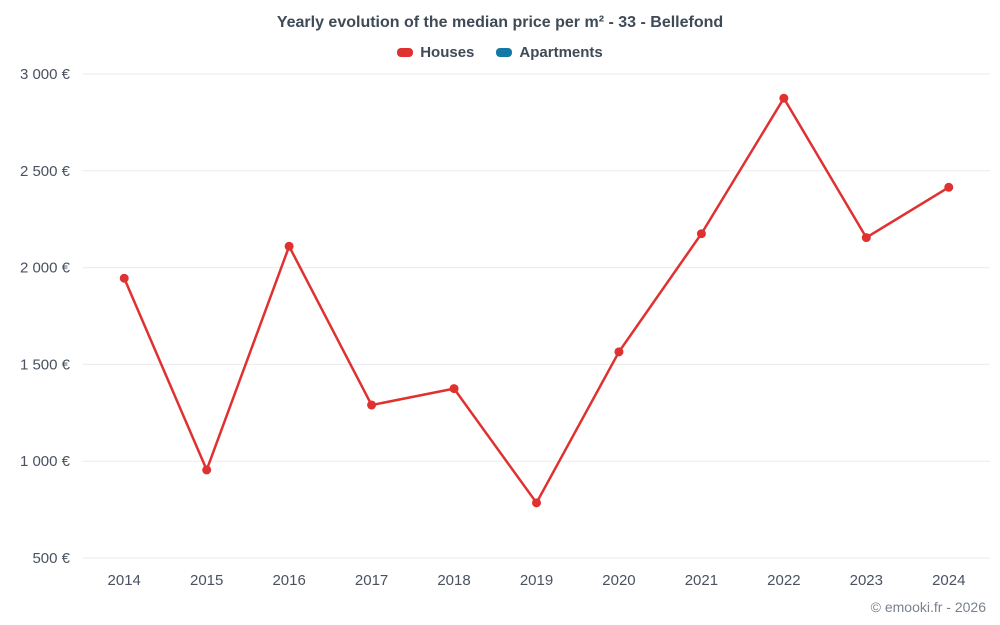  What do you see at coordinates (928, 607) in the screenshot?
I see `credit-link: © emooki.fr - 2026` at bounding box center [928, 607].